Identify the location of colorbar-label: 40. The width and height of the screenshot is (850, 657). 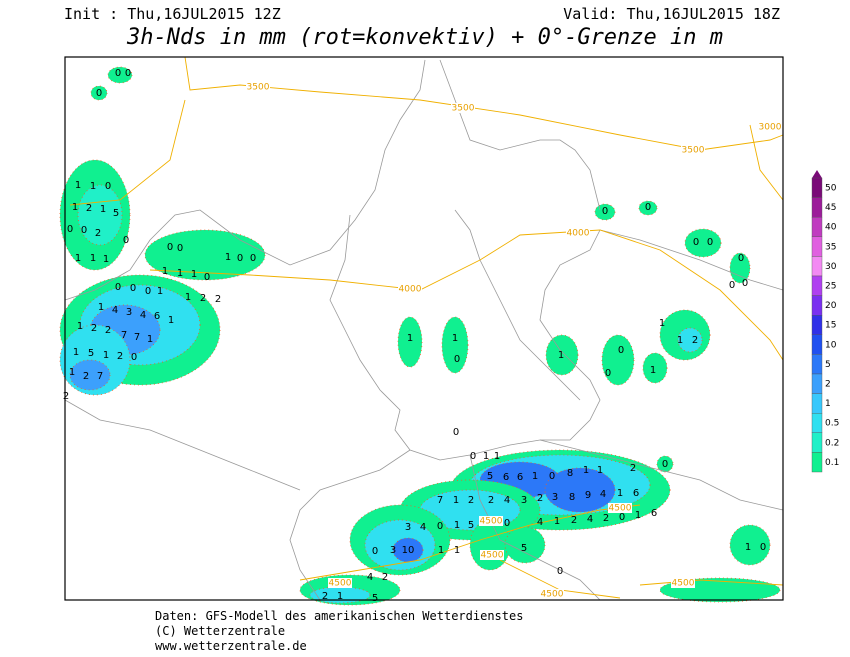
(831, 228).